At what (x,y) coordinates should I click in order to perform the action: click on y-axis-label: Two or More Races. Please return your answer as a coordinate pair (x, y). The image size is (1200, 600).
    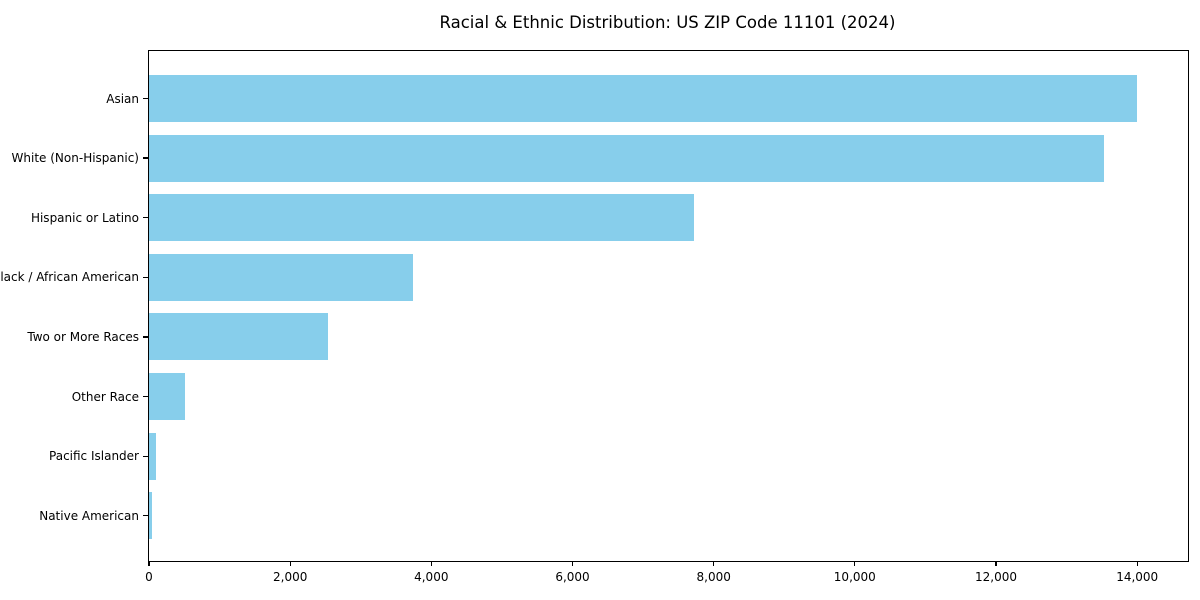
    Looking at the image, I should click on (83, 336).